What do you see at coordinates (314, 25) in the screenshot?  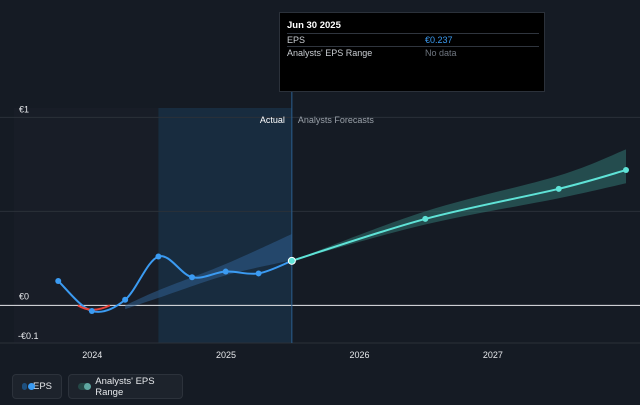 I see `tooltip-date: Jun 30 2025` at bounding box center [314, 25].